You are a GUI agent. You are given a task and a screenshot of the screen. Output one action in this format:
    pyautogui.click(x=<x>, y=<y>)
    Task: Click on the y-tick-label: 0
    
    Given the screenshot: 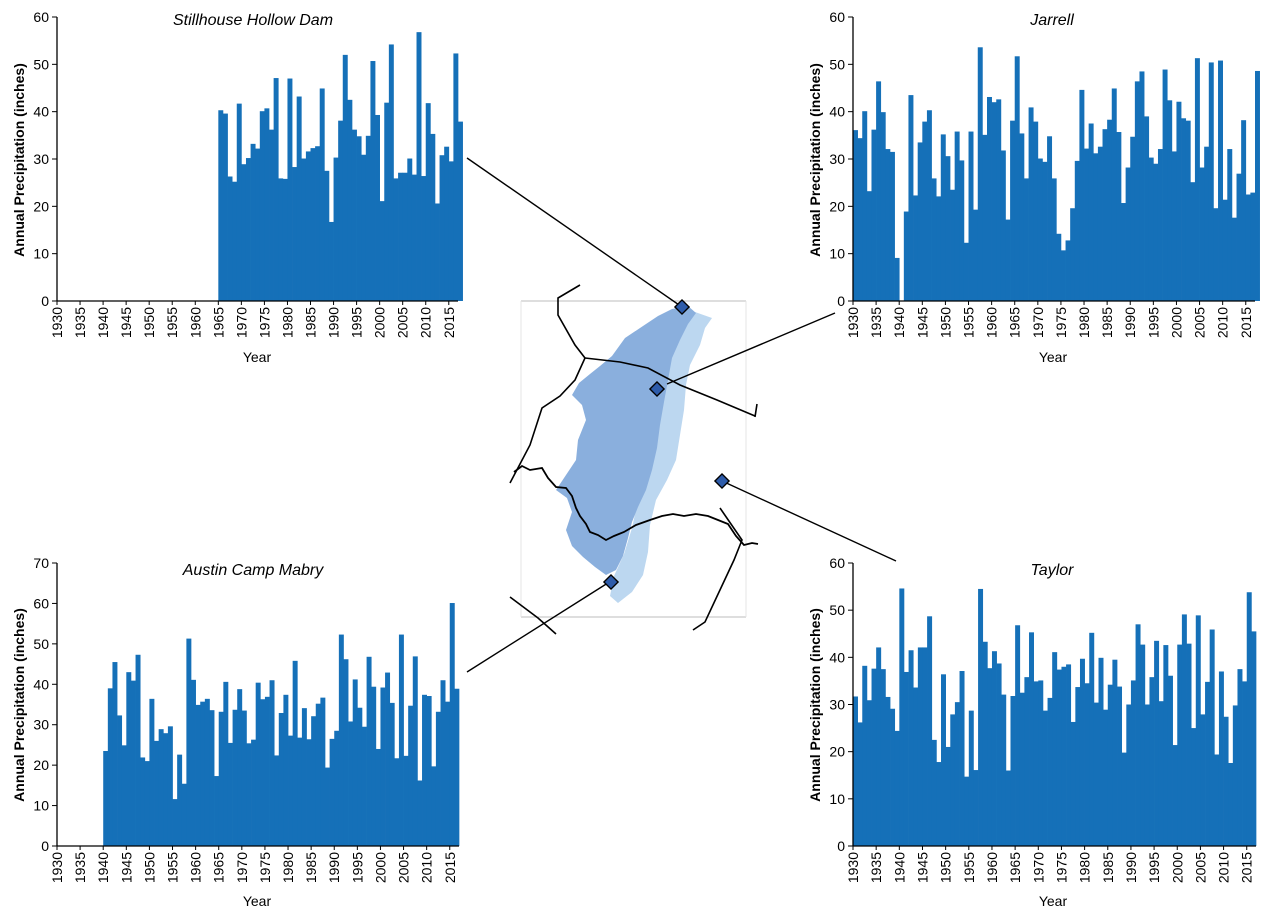 What is the action you would take?
    pyautogui.click(x=45, y=846)
    